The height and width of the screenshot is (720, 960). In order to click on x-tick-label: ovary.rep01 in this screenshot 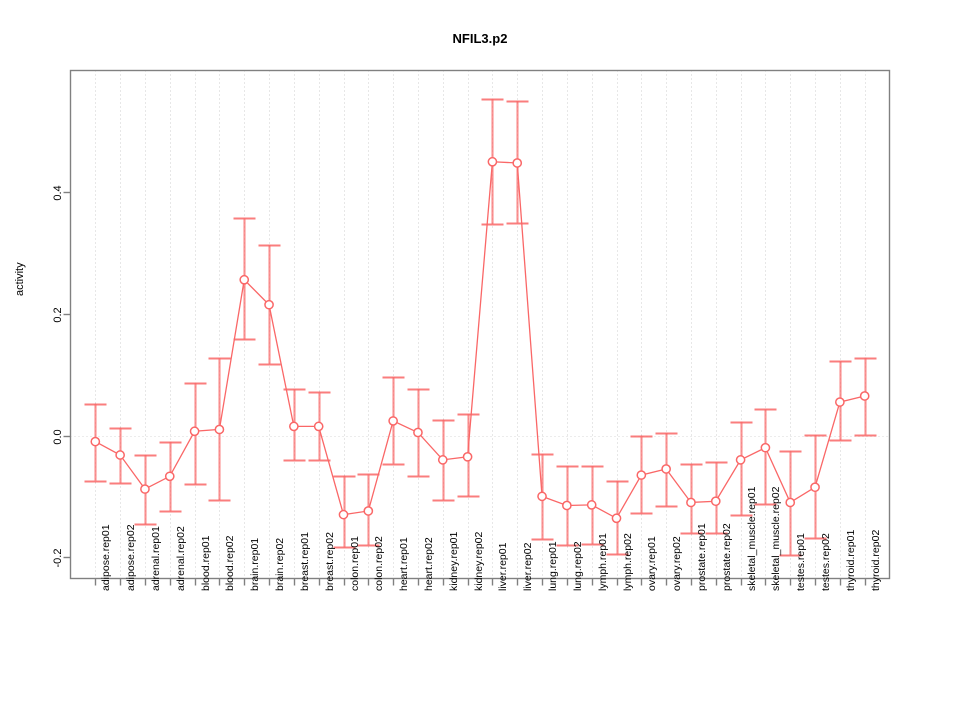, I will do `click(651, 563)`.